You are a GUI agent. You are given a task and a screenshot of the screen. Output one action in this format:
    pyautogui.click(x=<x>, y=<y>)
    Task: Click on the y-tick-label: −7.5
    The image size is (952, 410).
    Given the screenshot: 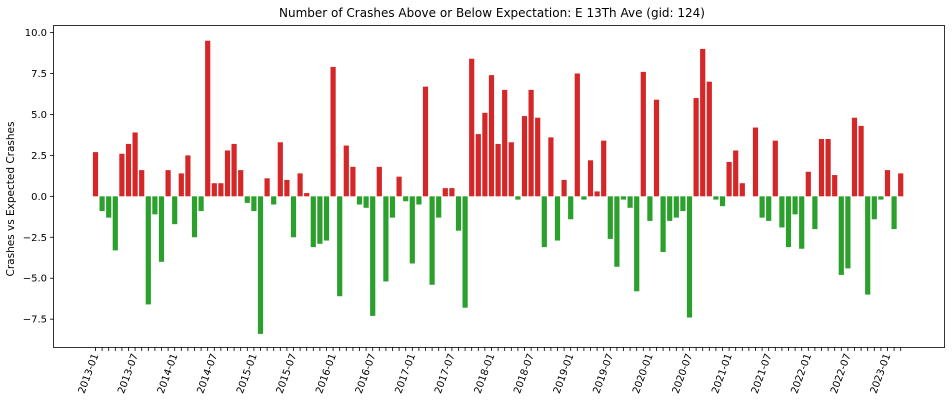 What is the action you would take?
    pyautogui.click(x=35, y=320)
    